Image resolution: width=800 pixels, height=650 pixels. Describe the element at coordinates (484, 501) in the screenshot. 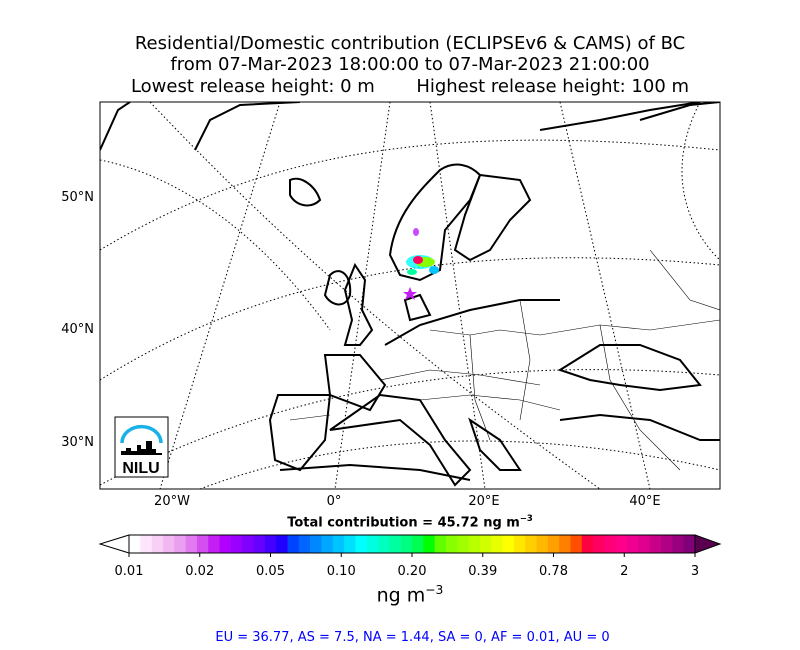

I see `lon-label-20e: 20°E` at that location.